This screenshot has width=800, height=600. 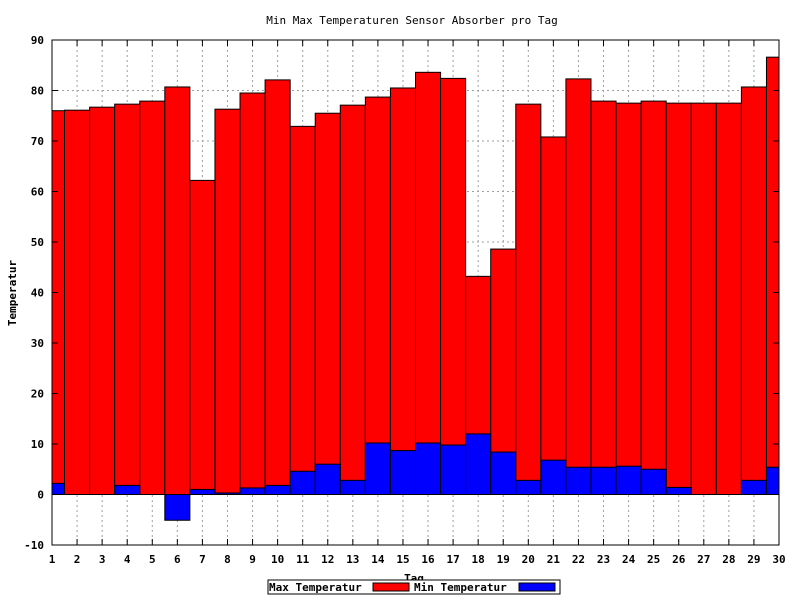 I want to click on x-tick-label: 8, so click(x=227, y=559).